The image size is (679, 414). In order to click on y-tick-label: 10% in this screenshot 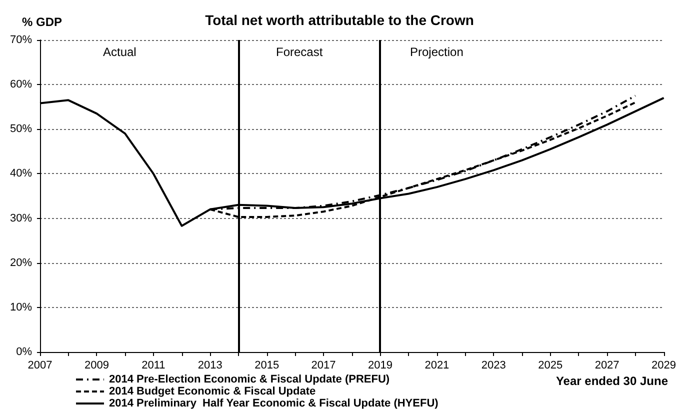, I will do `click(21, 307)`.